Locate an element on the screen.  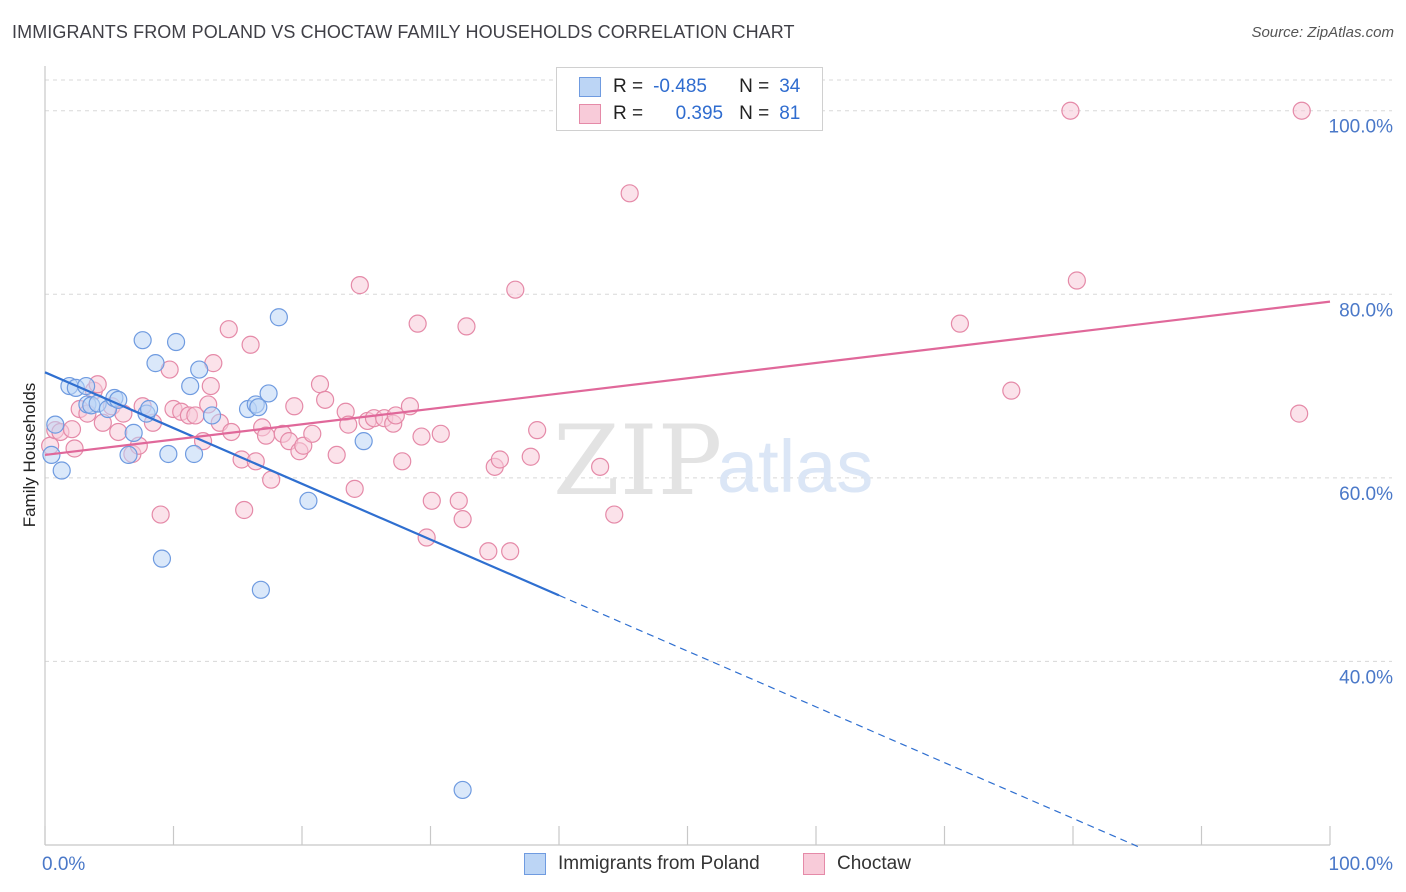
choctaw-swatch is located at coordinates (590, 114).